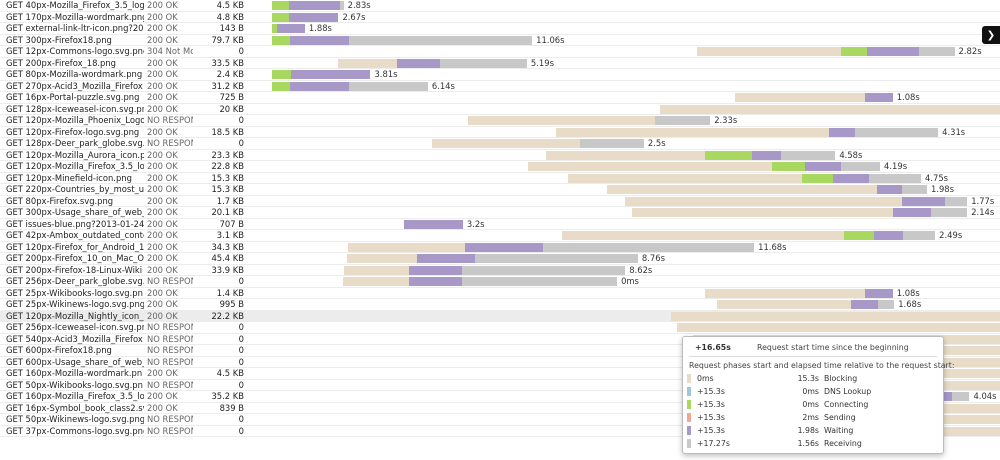  What do you see at coordinates (386, 74) in the screenshot?
I see `request-elapsed: 3.81s` at bounding box center [386, 74].